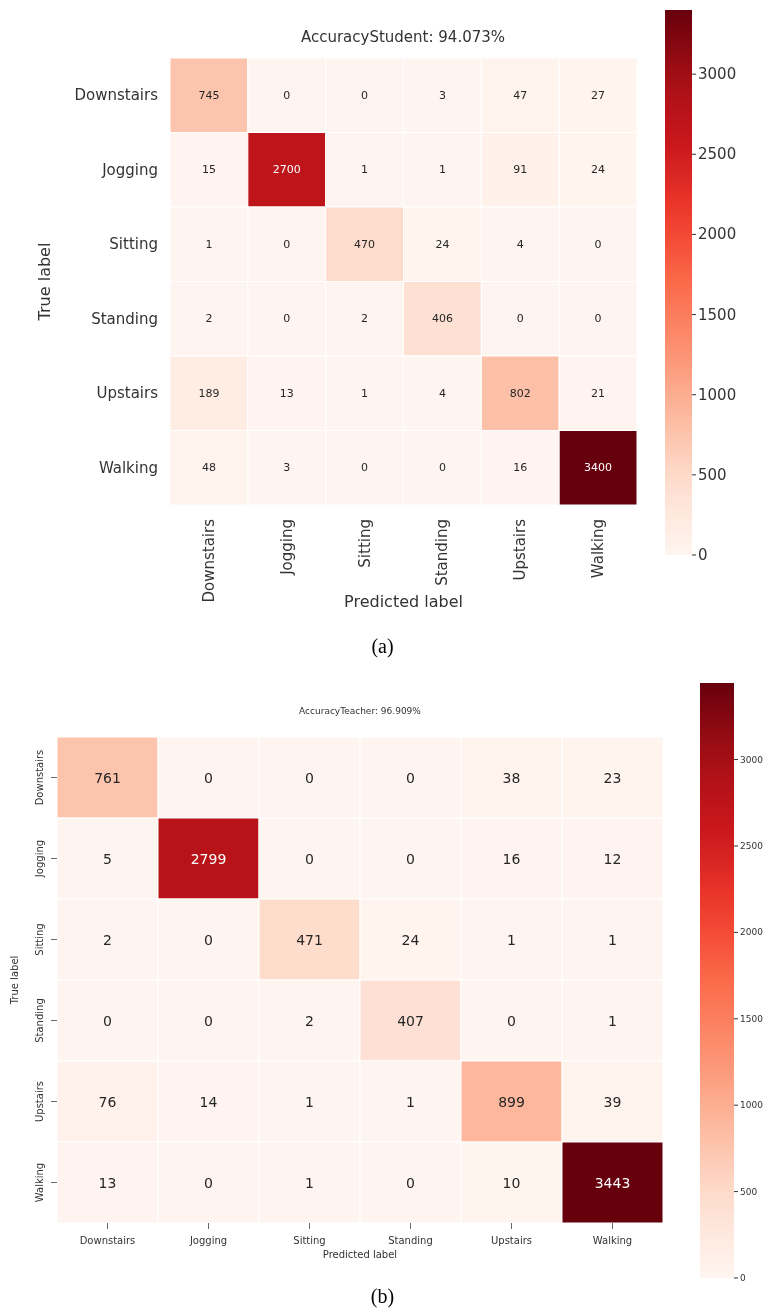  I want to click on data-label: 5, so click(107, 858).